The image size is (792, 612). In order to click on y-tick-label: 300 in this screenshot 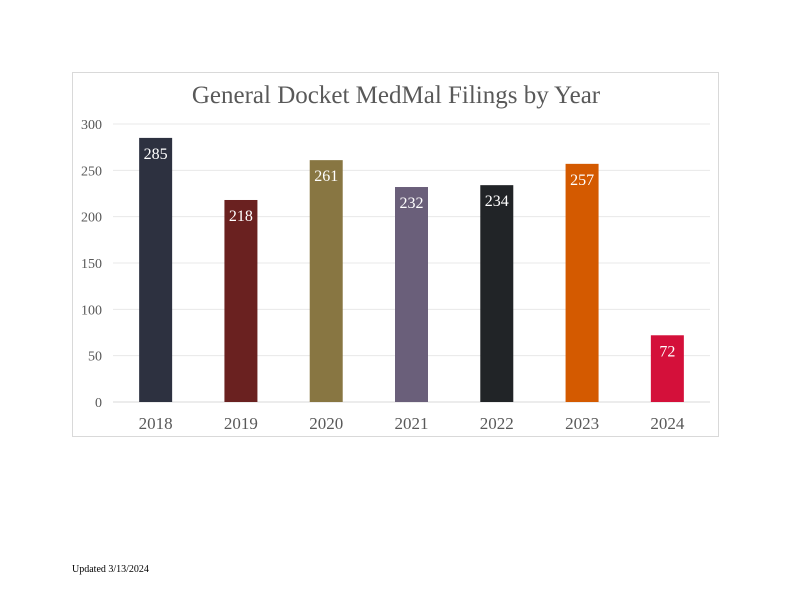, I will do `click(91, 125)`.